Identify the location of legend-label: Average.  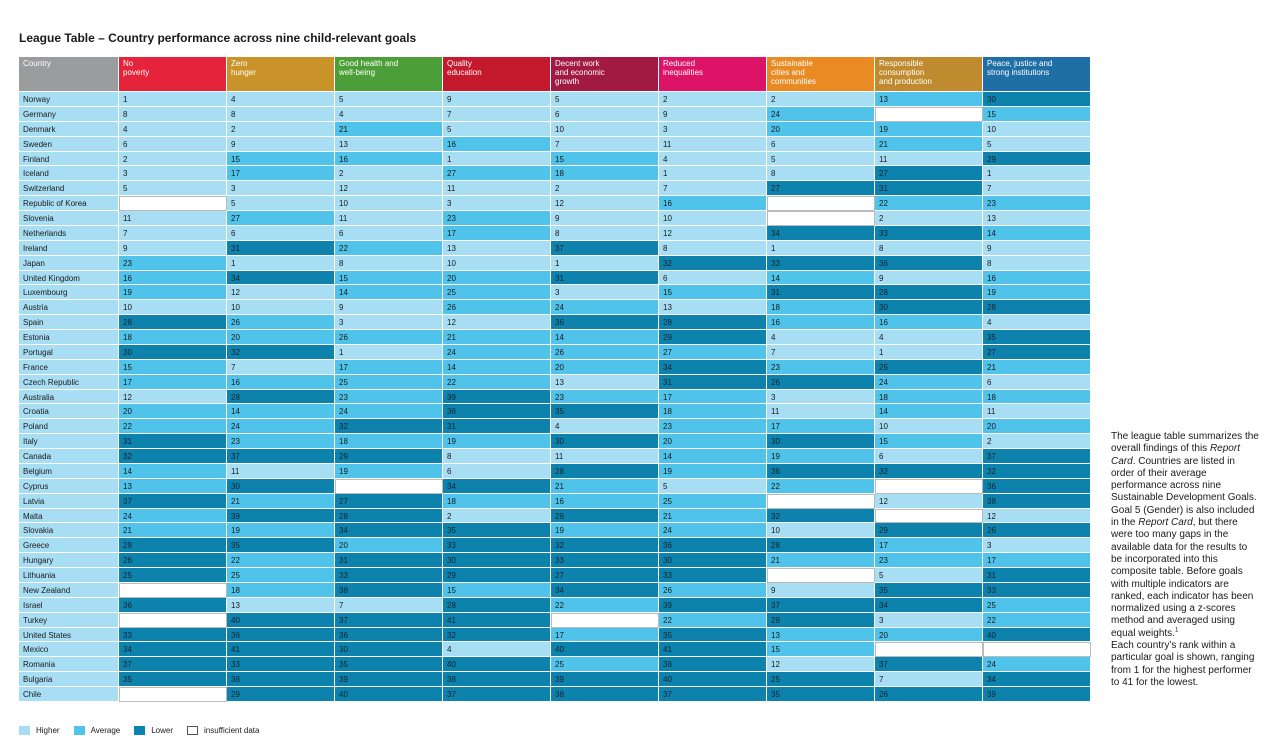
(105, 730).